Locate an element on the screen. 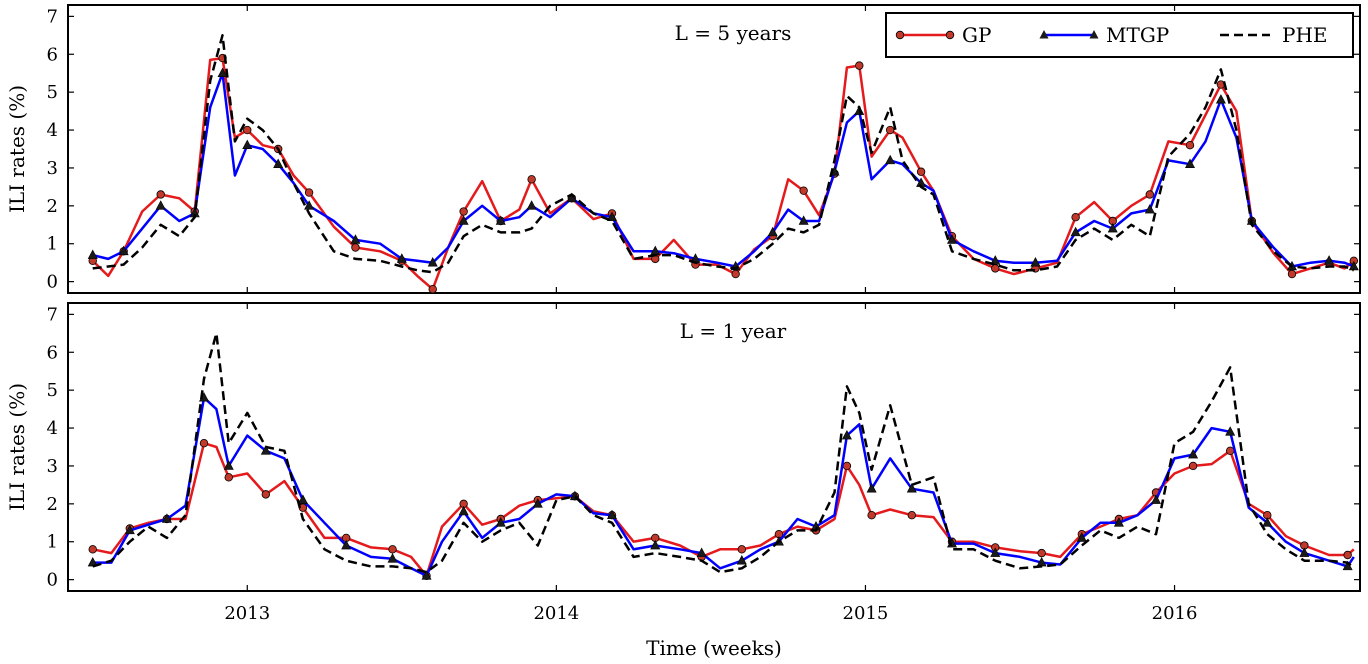 The height and width of the screenshot is (664, 1368). y-axis-label: ILI rates (%) is located at coordinates (17, 447).